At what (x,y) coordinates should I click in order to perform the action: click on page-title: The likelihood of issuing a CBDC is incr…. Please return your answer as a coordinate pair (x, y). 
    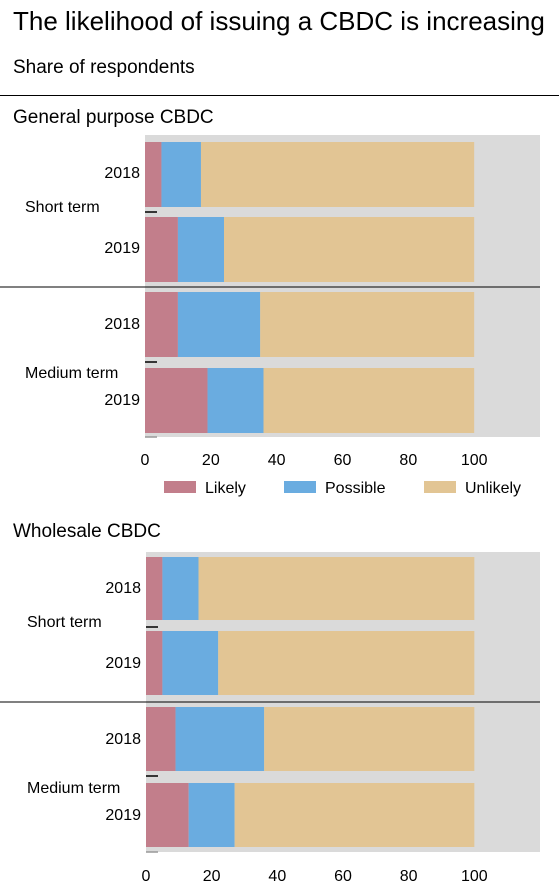
    Looking at the image, I should click on (279, 21).